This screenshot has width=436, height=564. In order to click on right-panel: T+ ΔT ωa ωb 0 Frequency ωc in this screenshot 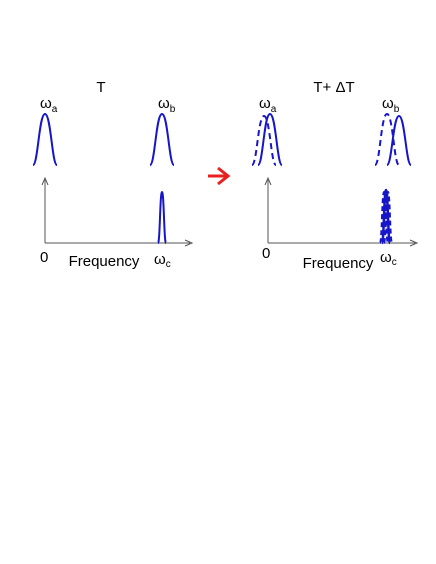, I will do `click(335, 175)`.